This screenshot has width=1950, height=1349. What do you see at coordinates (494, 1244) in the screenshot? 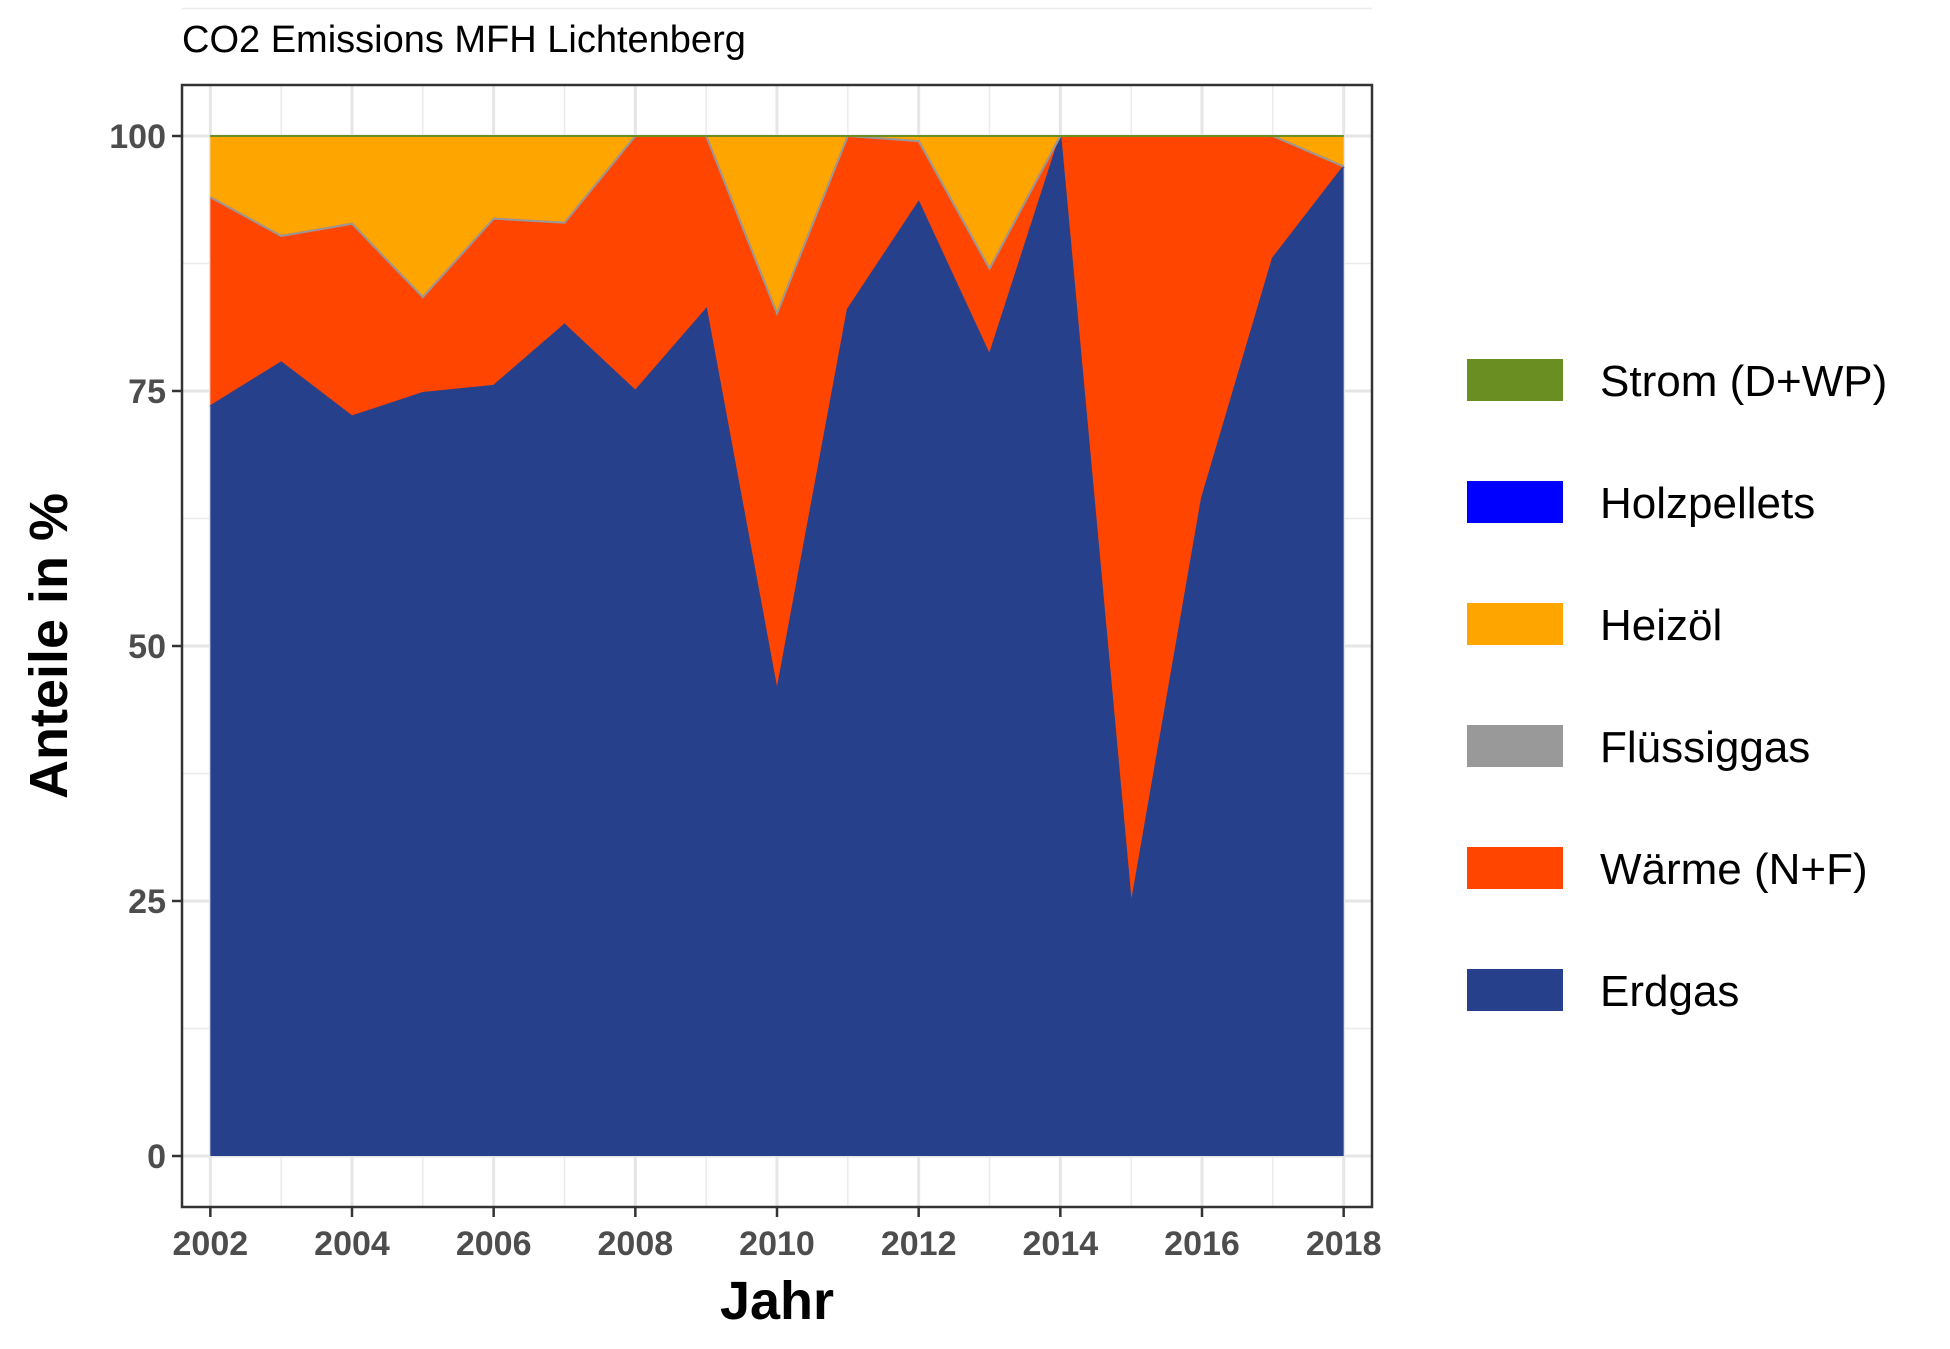
I see `x-tick-label: 2006` at bounding box center [494, 1244].